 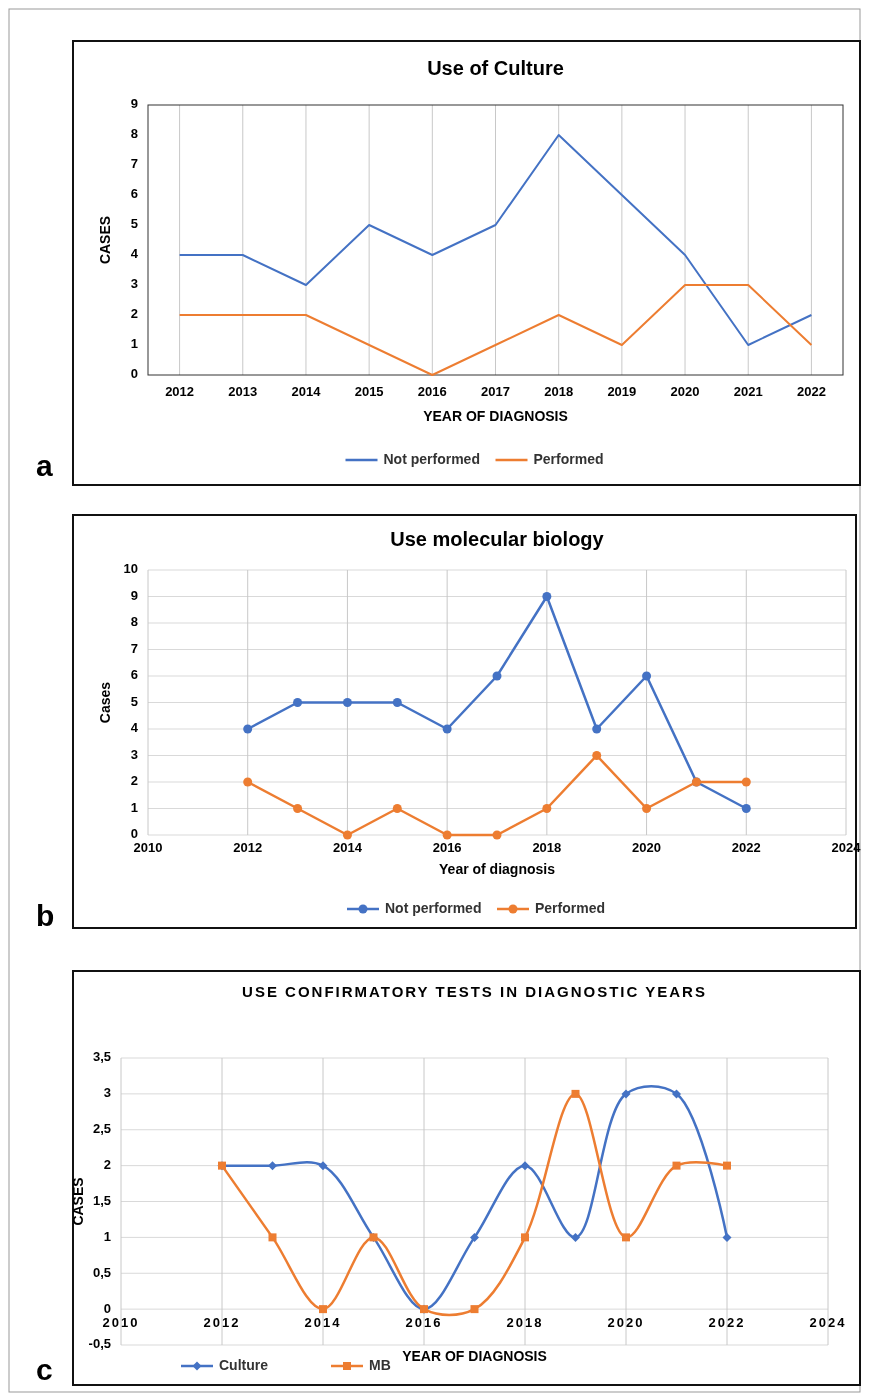 What do you see at coordinates (101, 1200) in the screenshot?
I see `y-tick-label: 1,5` at bounding box center [101, 1200].